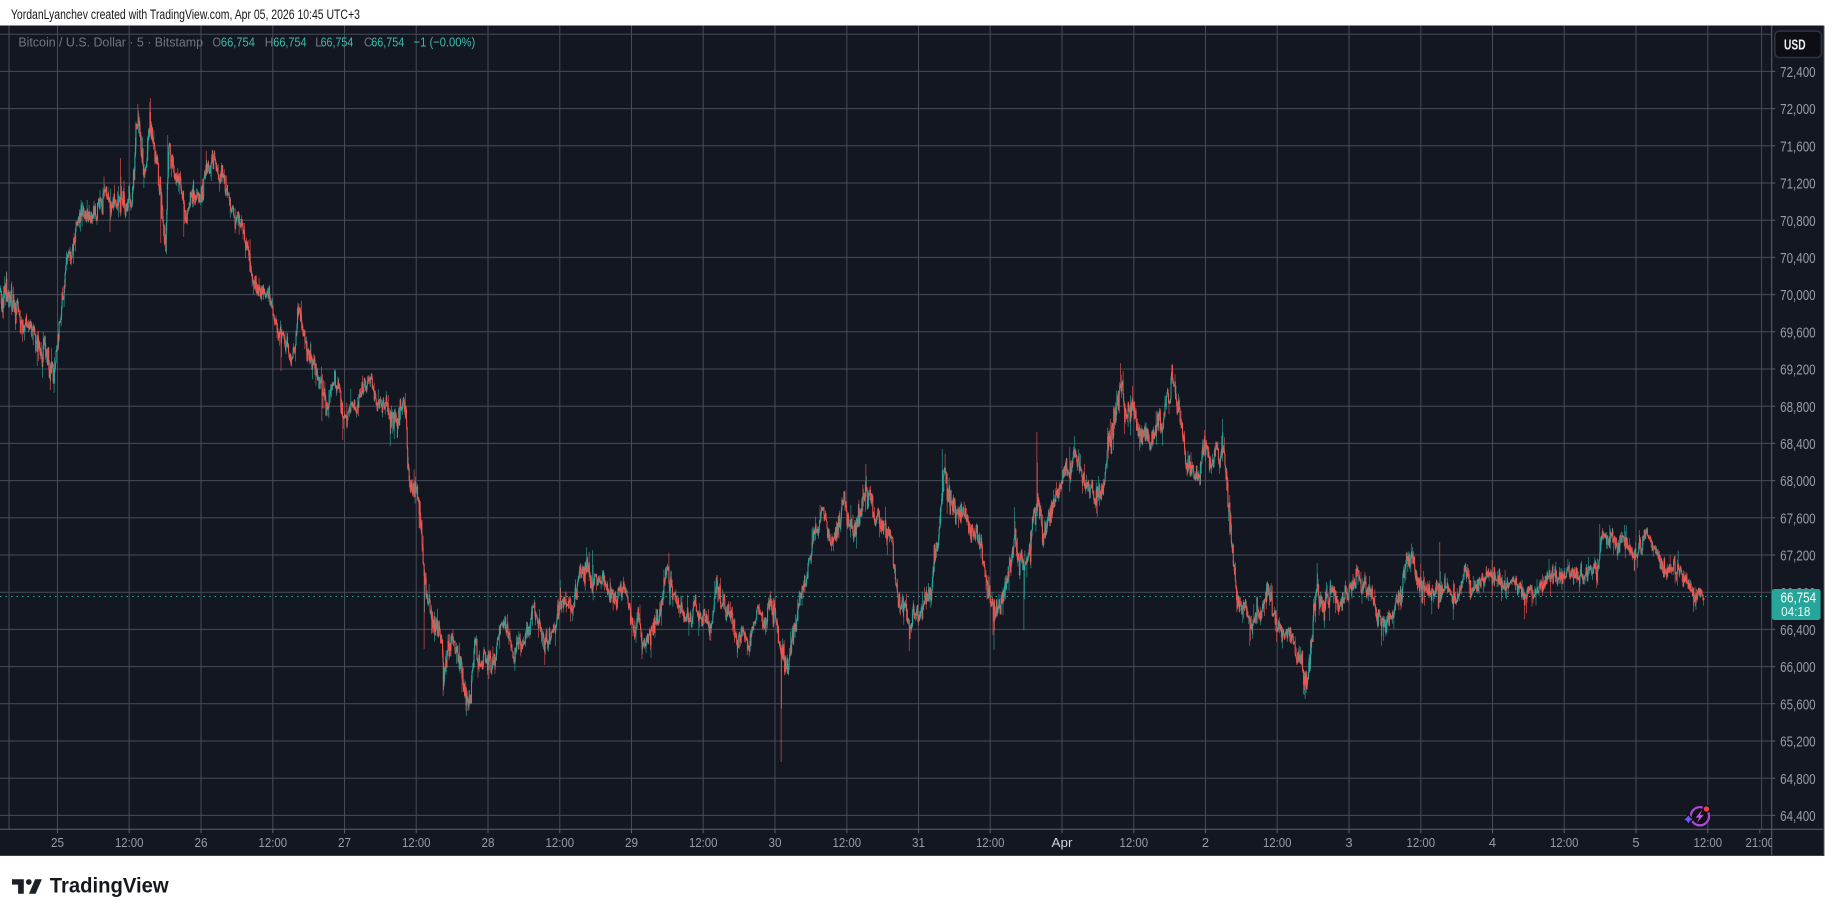  Describe the element at coordinates (269, 41) in the screenshot. I see `svg-text: H` at that location.